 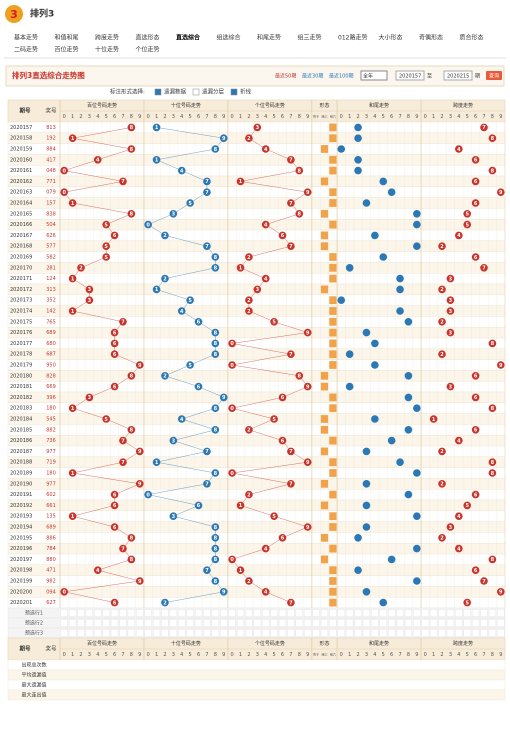 I want to click on nav-tab: 组三走势, so click(x=310, y=38).